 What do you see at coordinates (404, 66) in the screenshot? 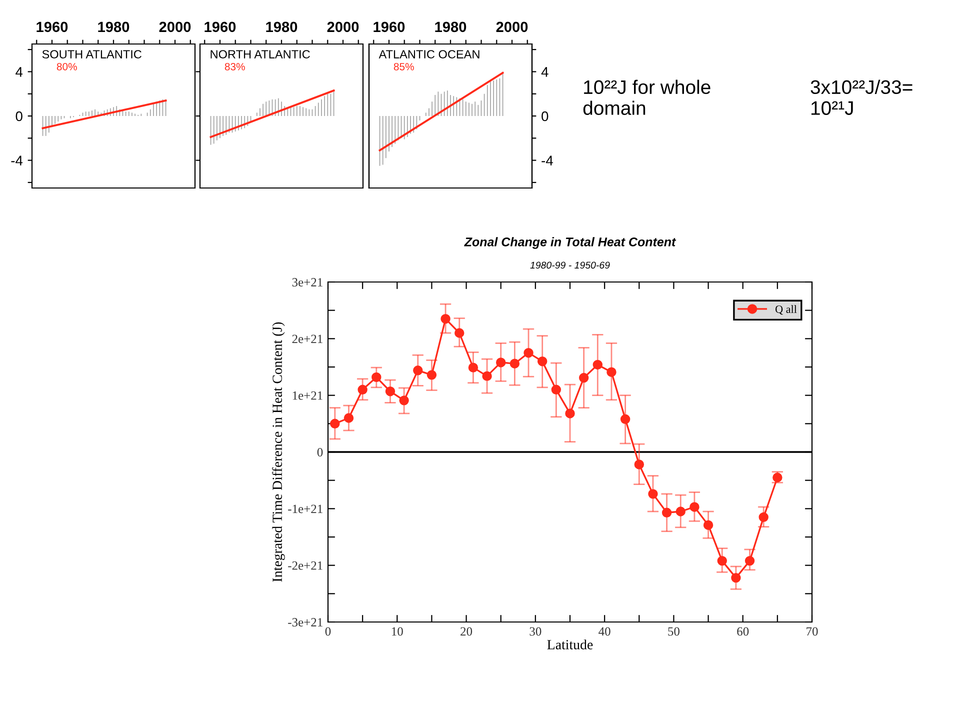
I see `annotation: 85%` at bounding box center [404, 66].